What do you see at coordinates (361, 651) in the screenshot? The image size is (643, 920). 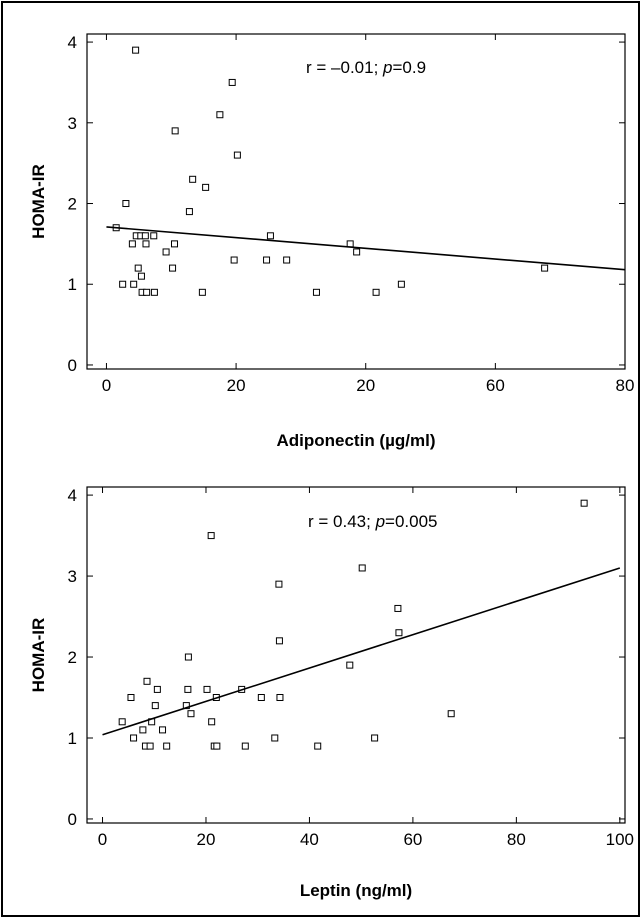 I see `fit-line-leptin` at bounding box center [361, 651].